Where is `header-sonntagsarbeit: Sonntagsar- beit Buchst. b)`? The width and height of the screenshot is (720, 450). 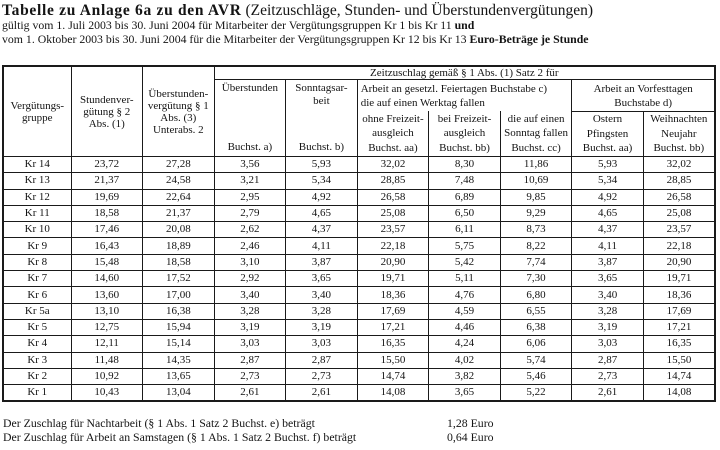
header-sonntagsarbeit: Sonntagsar- beit Buchst. b) is located at coordinates (321, 118).